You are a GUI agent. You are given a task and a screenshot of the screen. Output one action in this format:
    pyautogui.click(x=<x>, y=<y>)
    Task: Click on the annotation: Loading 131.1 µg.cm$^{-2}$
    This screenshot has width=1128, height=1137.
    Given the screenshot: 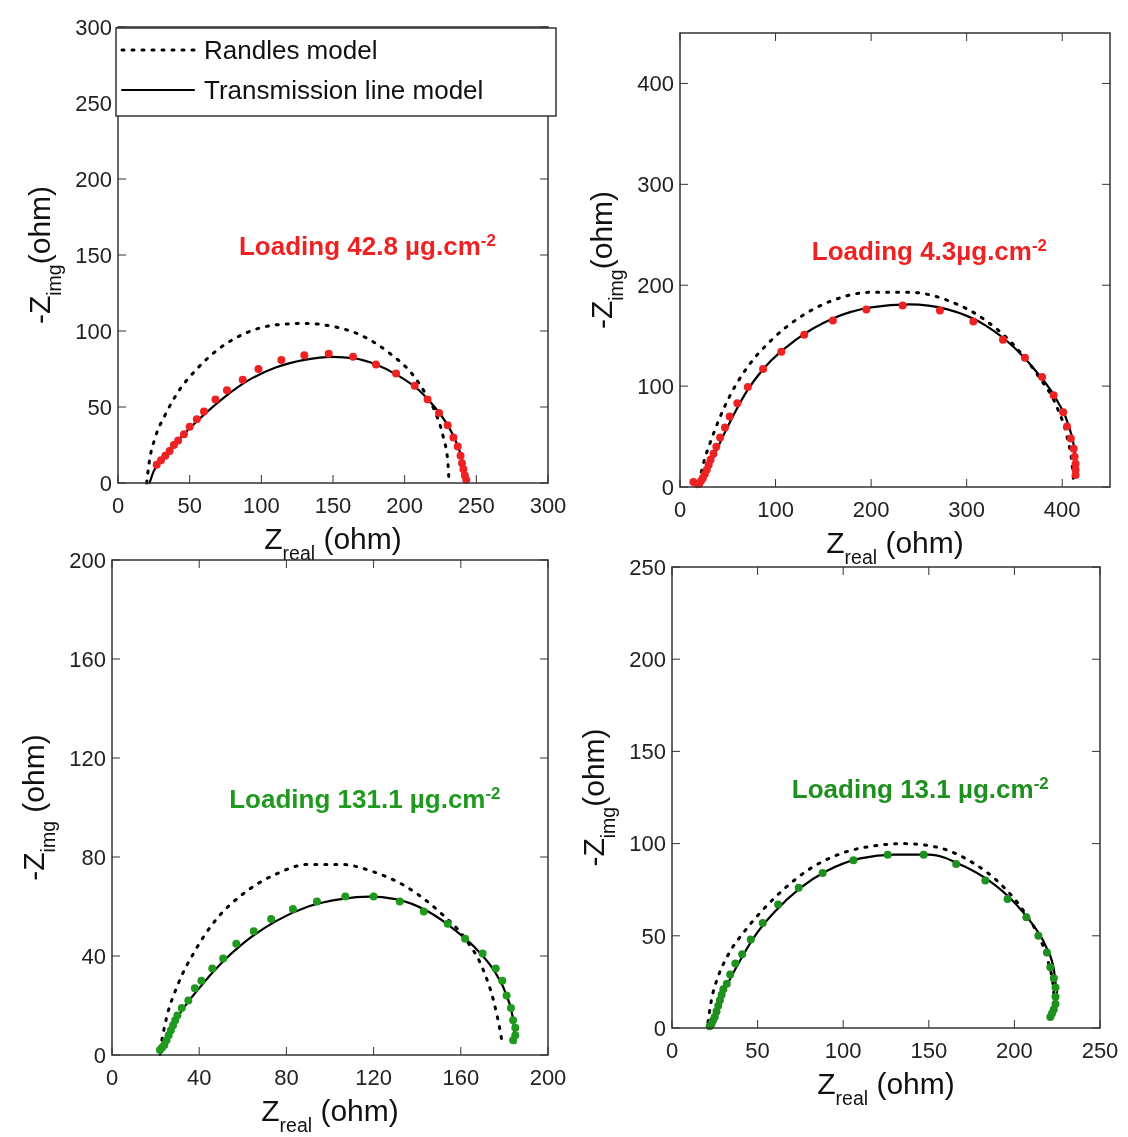 What is the action you would take?
    pyautogui.click(x=365, y=798)
    